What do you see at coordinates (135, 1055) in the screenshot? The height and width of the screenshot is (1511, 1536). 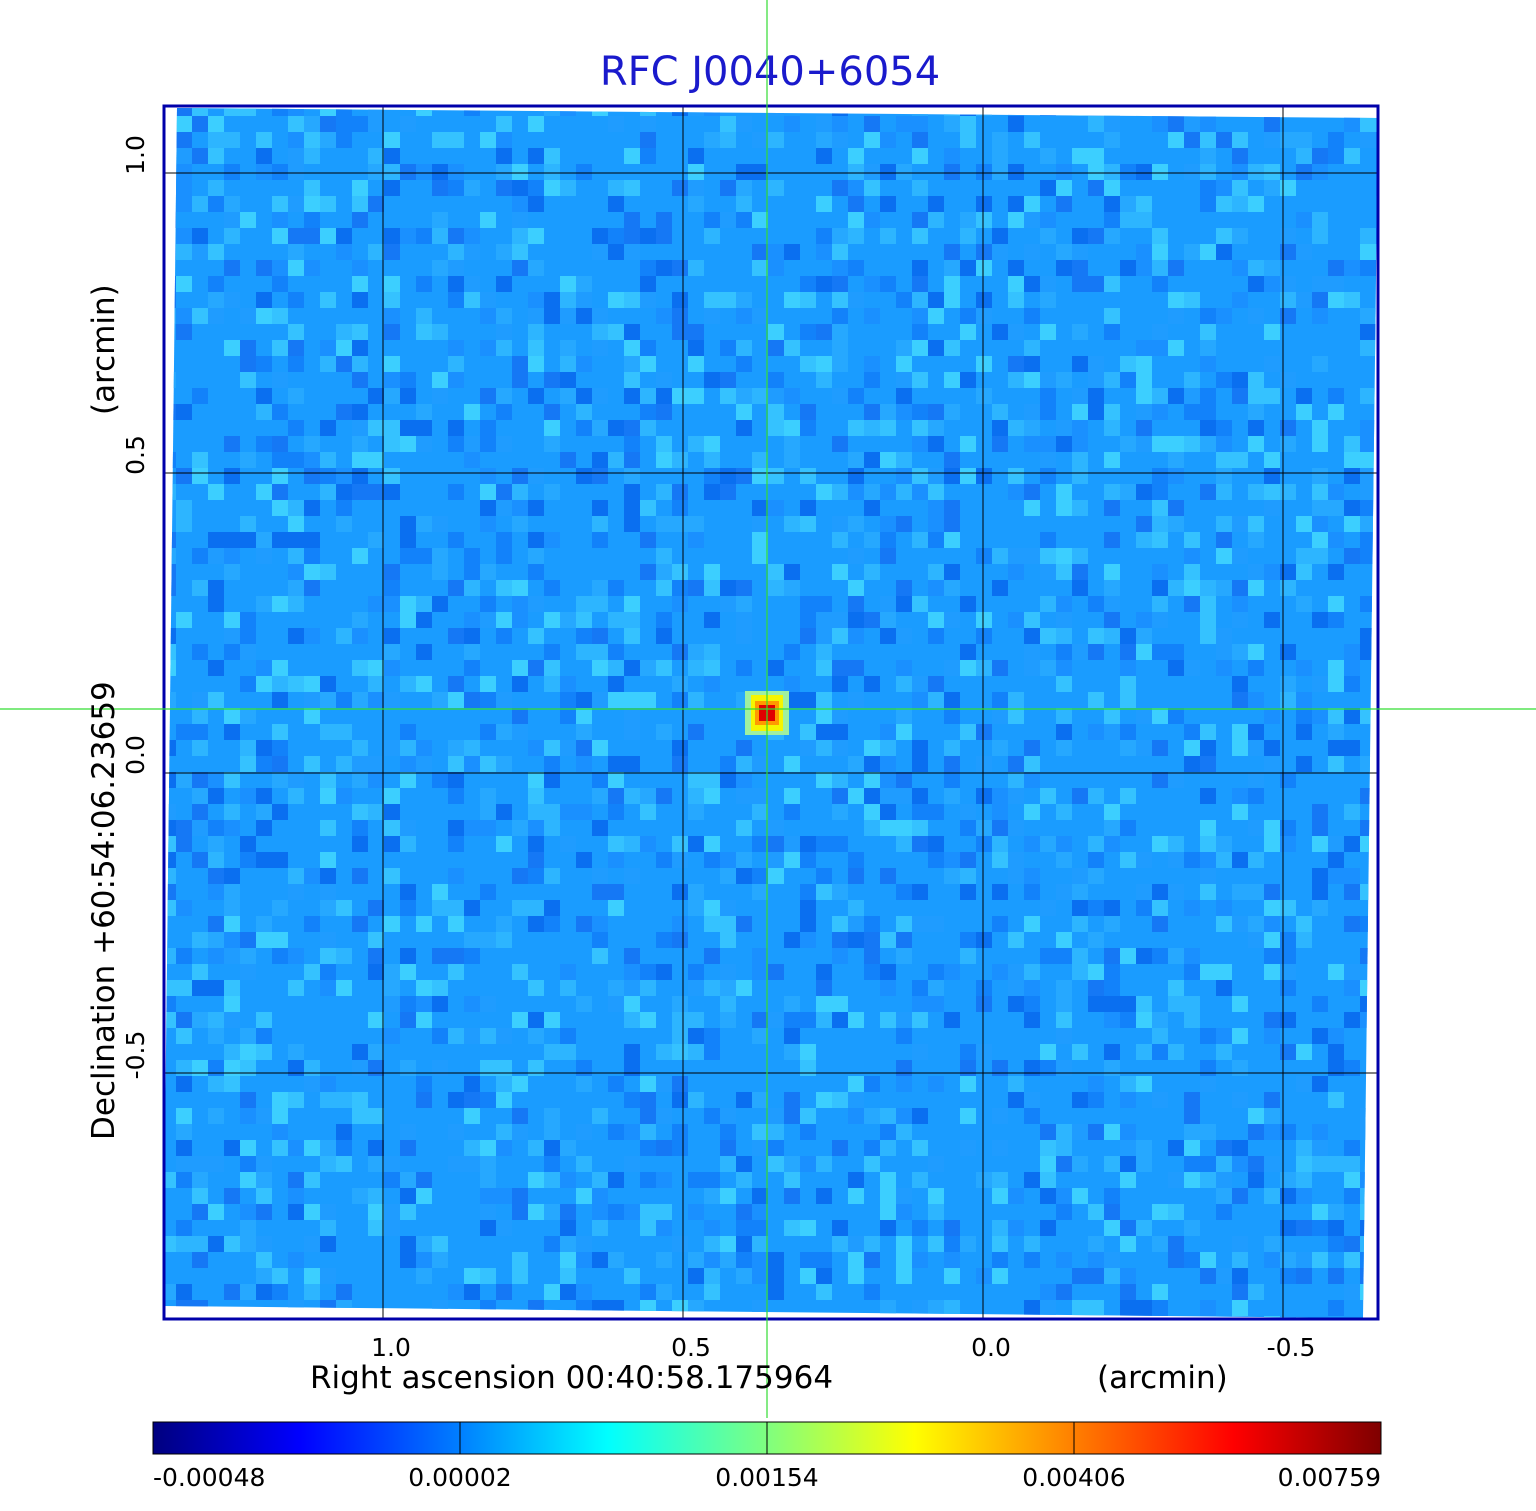 I see `y-tick-label: -0.5` at bounding box center [135, 1055].